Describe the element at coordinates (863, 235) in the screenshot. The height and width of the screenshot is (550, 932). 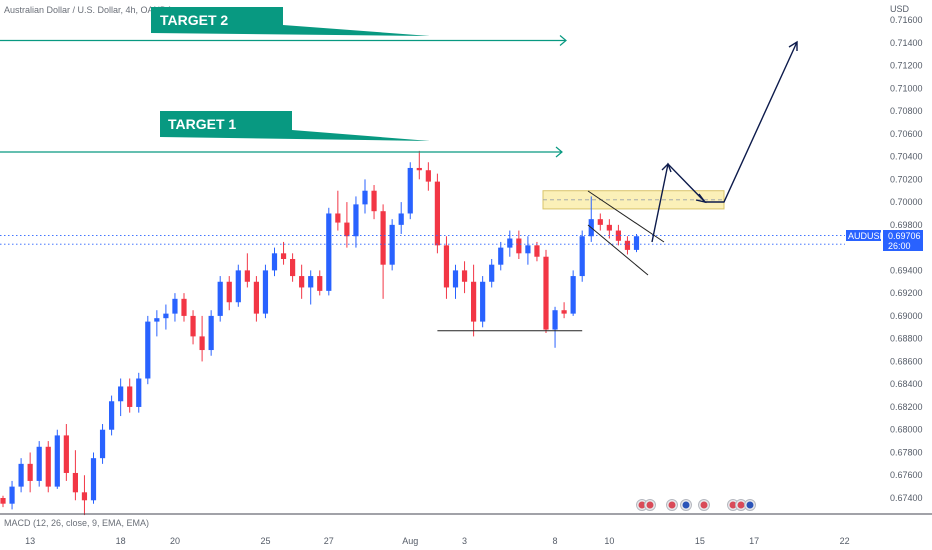
I see `price-tag-symbol-box` at that location.